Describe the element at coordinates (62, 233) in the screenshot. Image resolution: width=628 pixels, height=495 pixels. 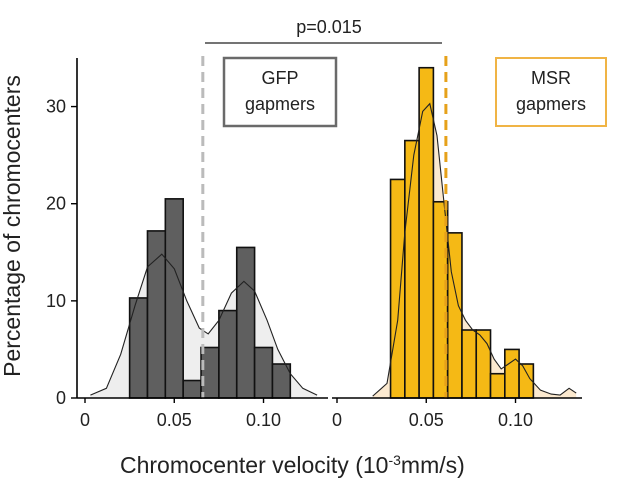
I see `y-axis: 0 10 20 30` at that location.